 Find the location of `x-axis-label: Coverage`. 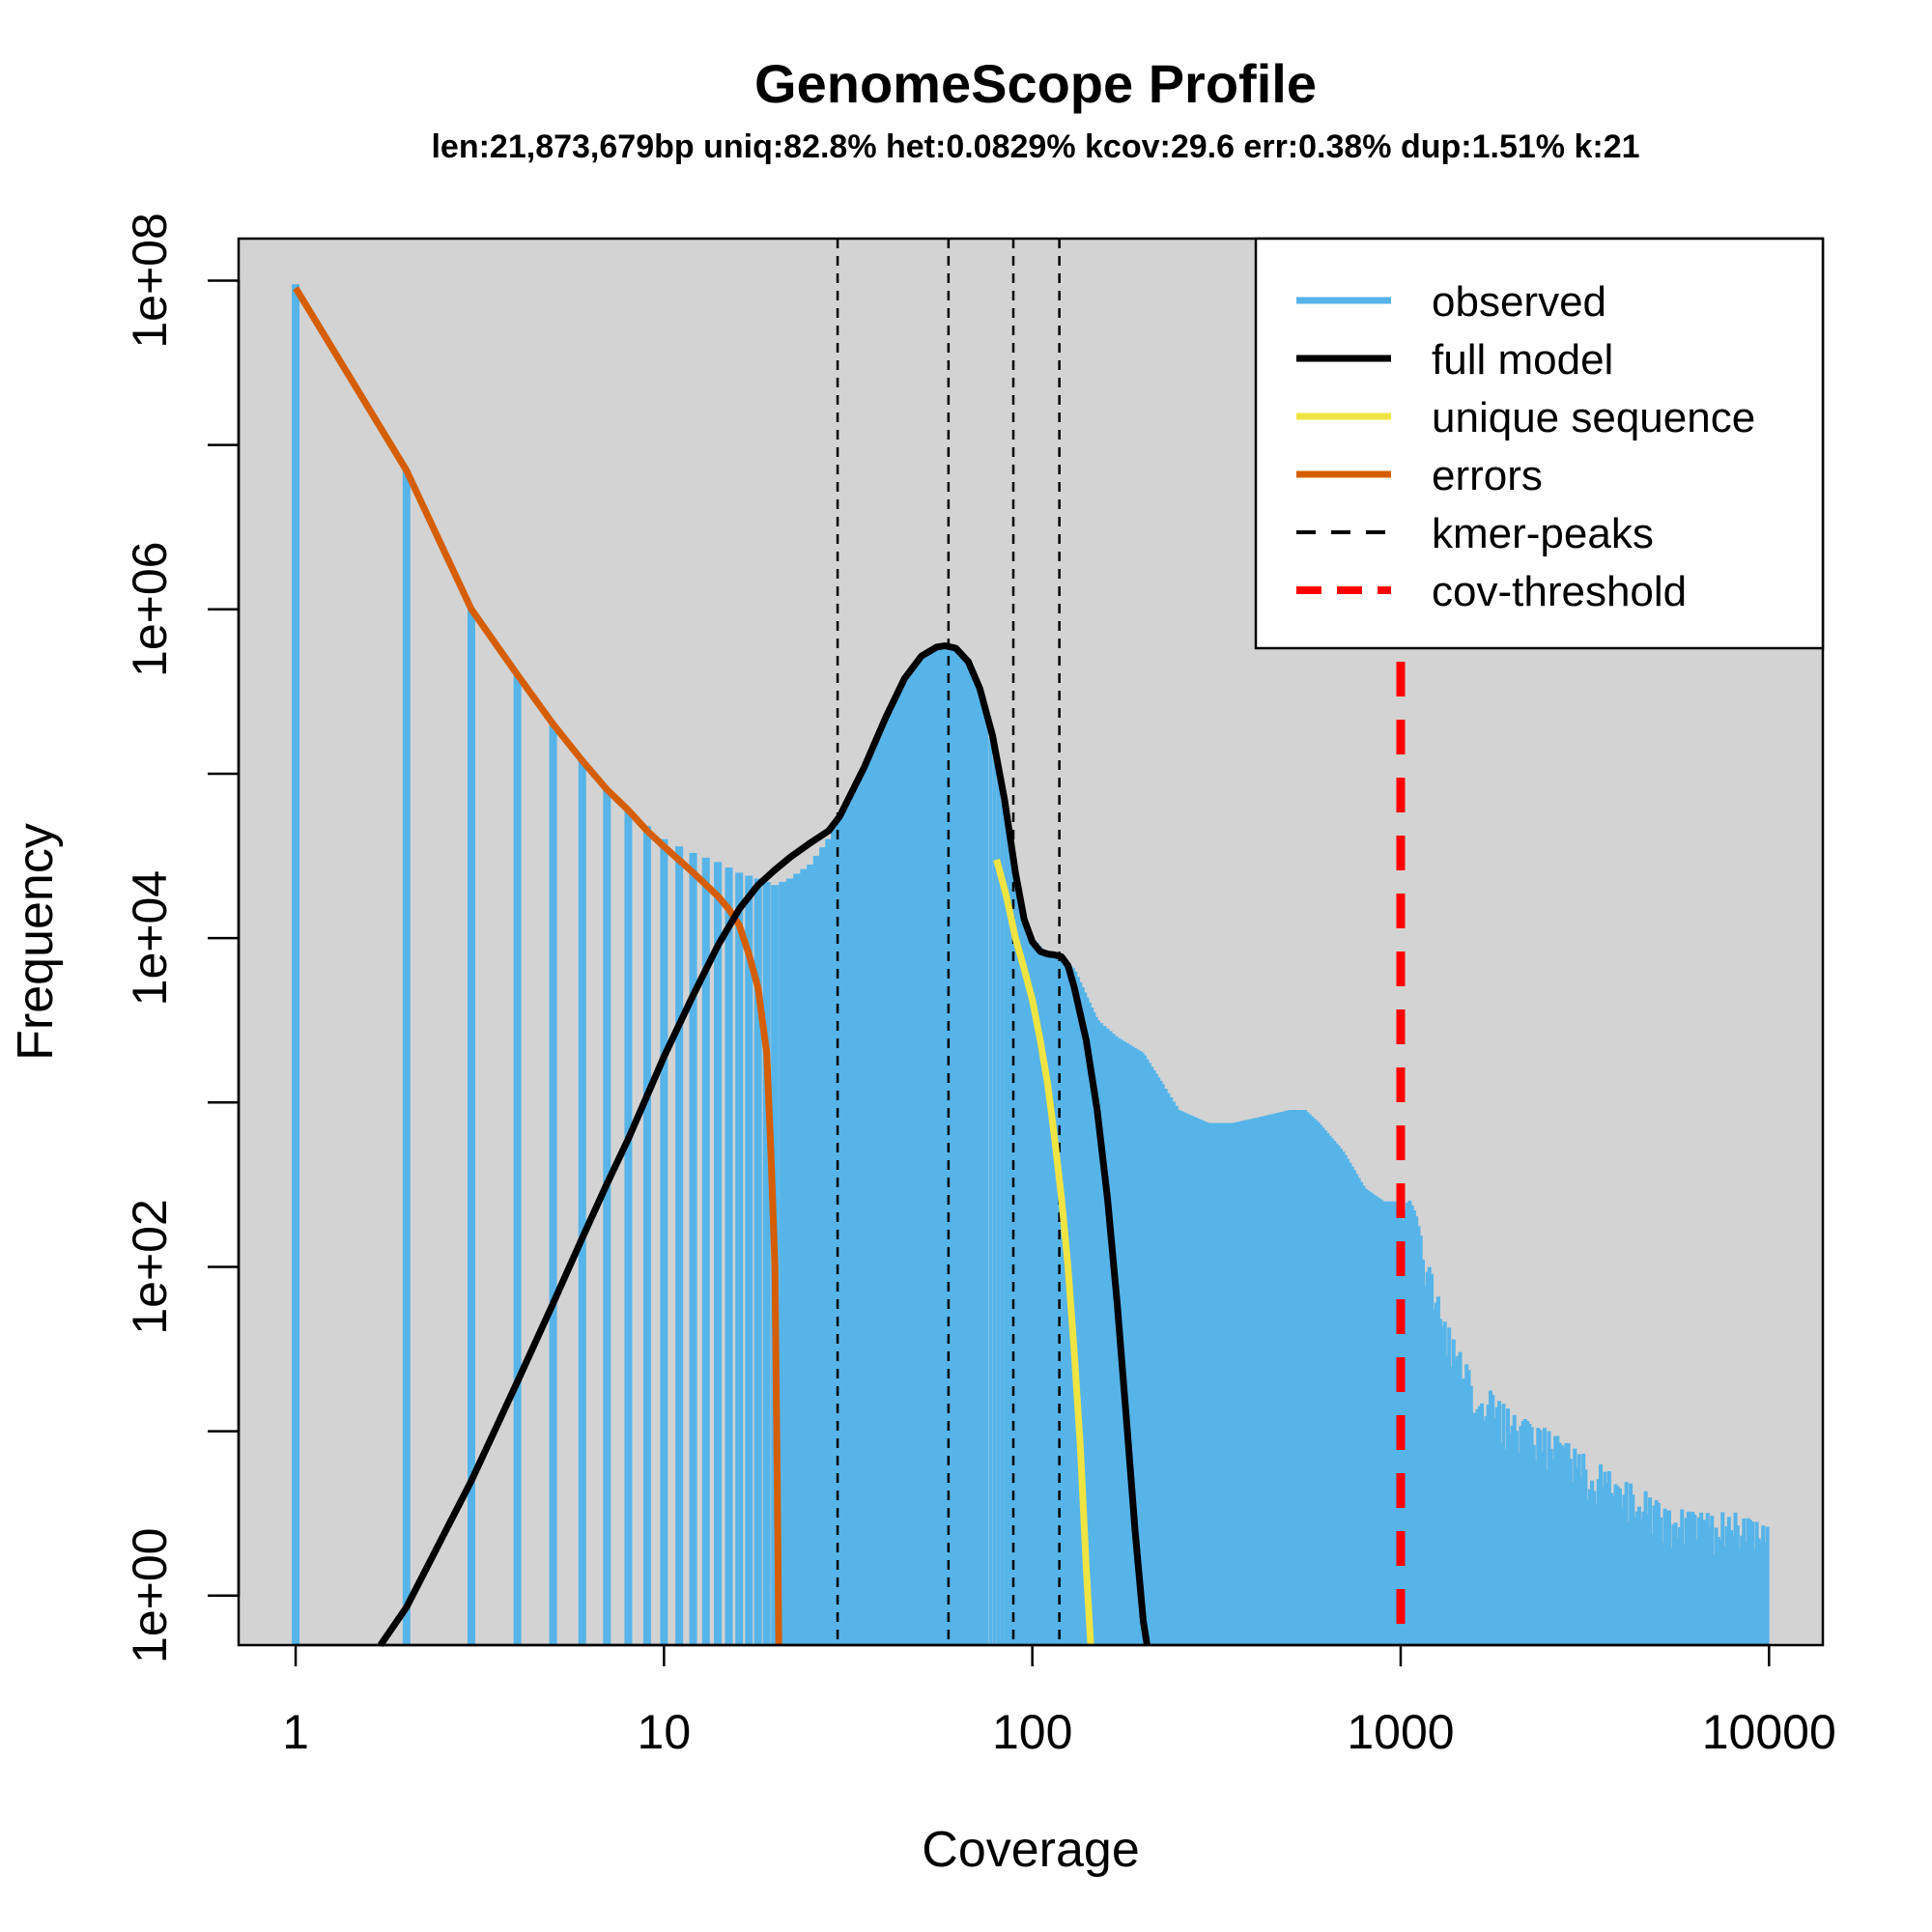

x-axis-label: Coverage is located at coordinates (1030, 1850).